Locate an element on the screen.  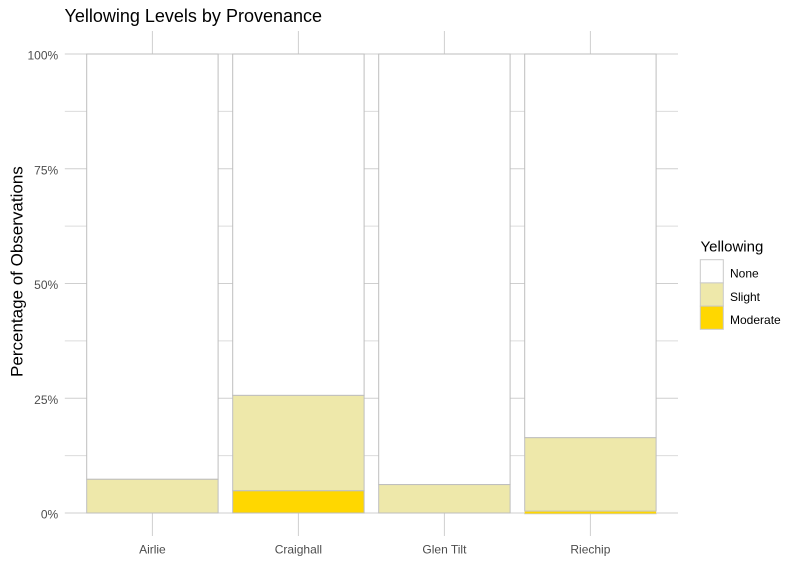
svg-text: 100% is located at coordinates (42, 56).